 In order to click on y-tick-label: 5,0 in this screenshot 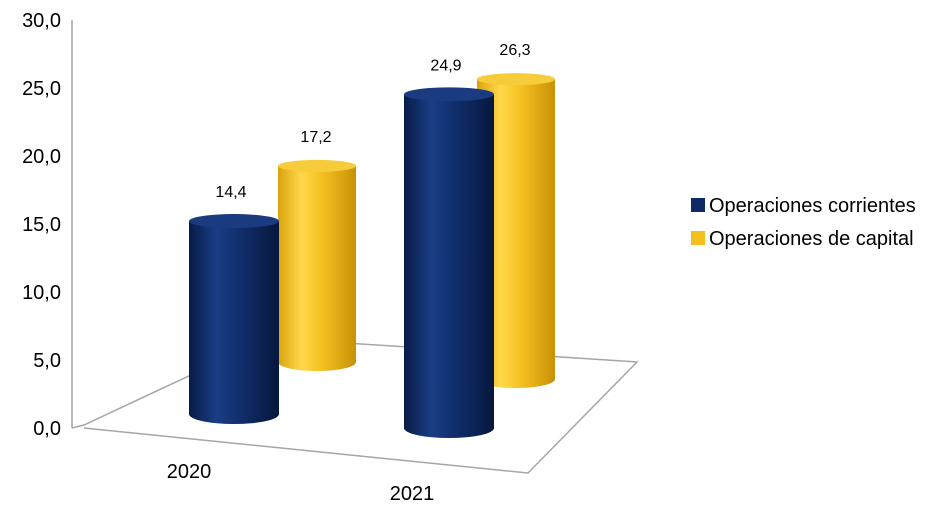, I will do `click(47, 361)`.